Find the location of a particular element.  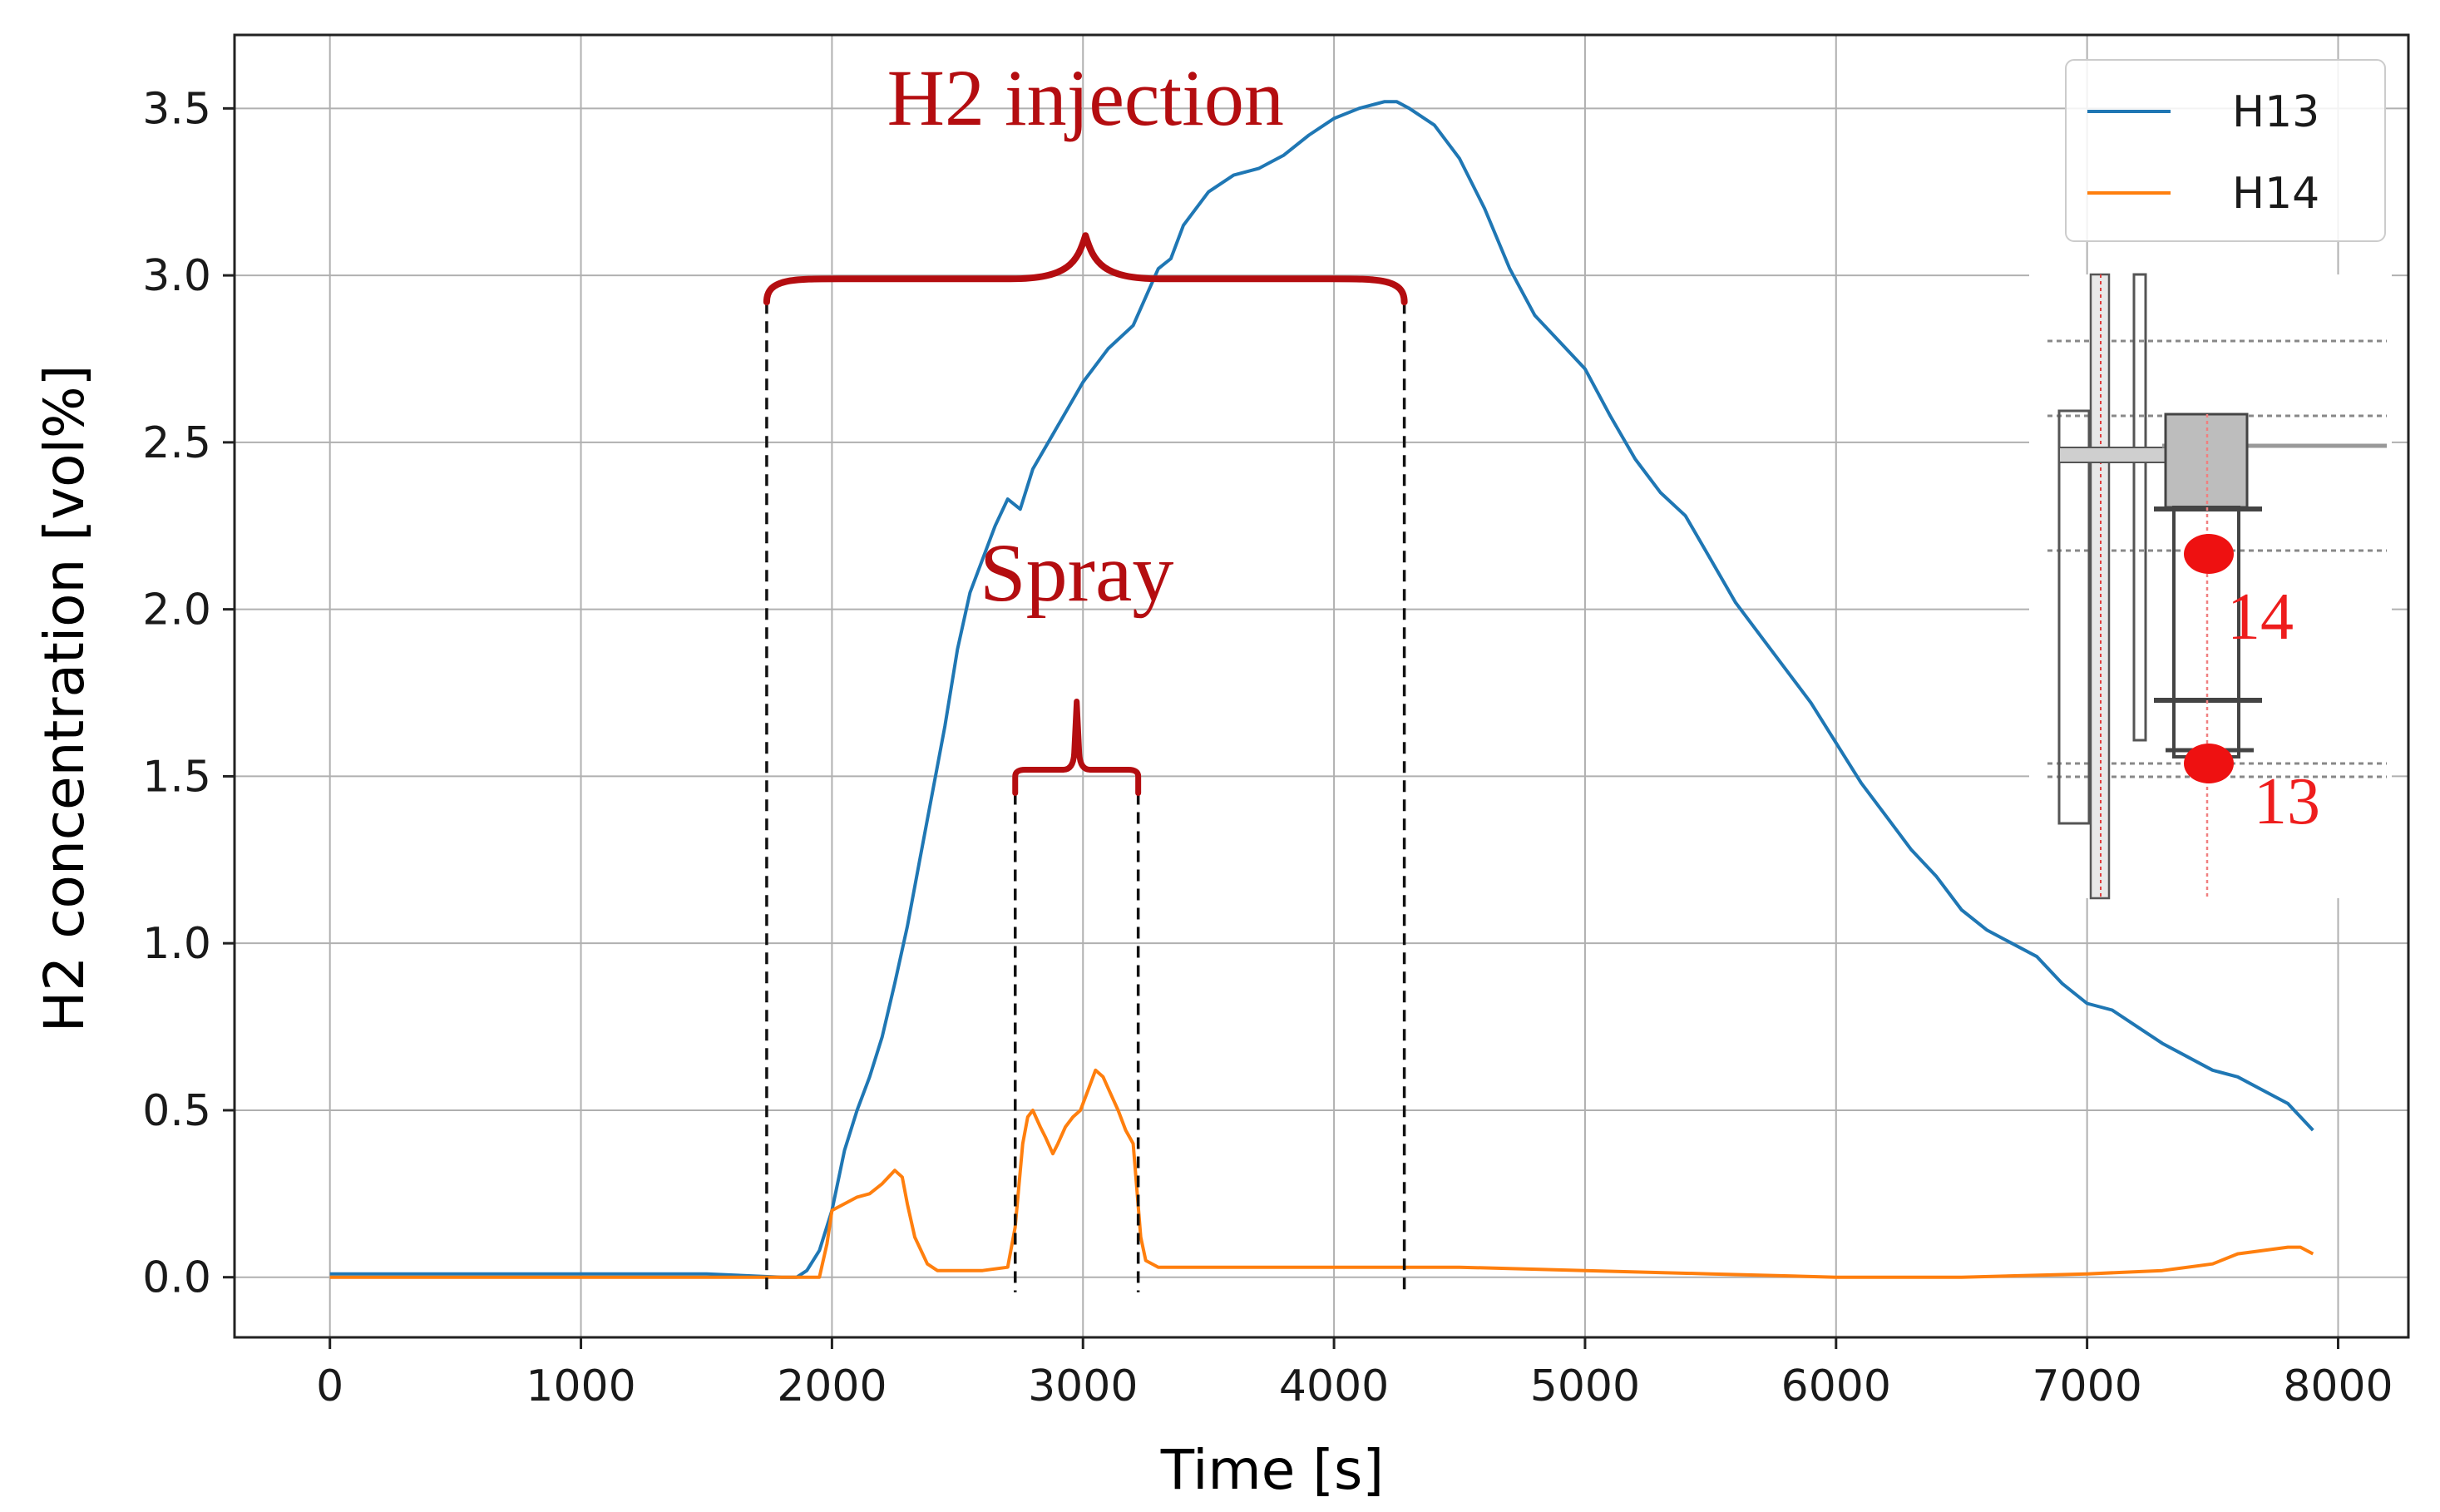

y-axis-title: H2 concentration [vol%] is located at coordinates (64, 699).